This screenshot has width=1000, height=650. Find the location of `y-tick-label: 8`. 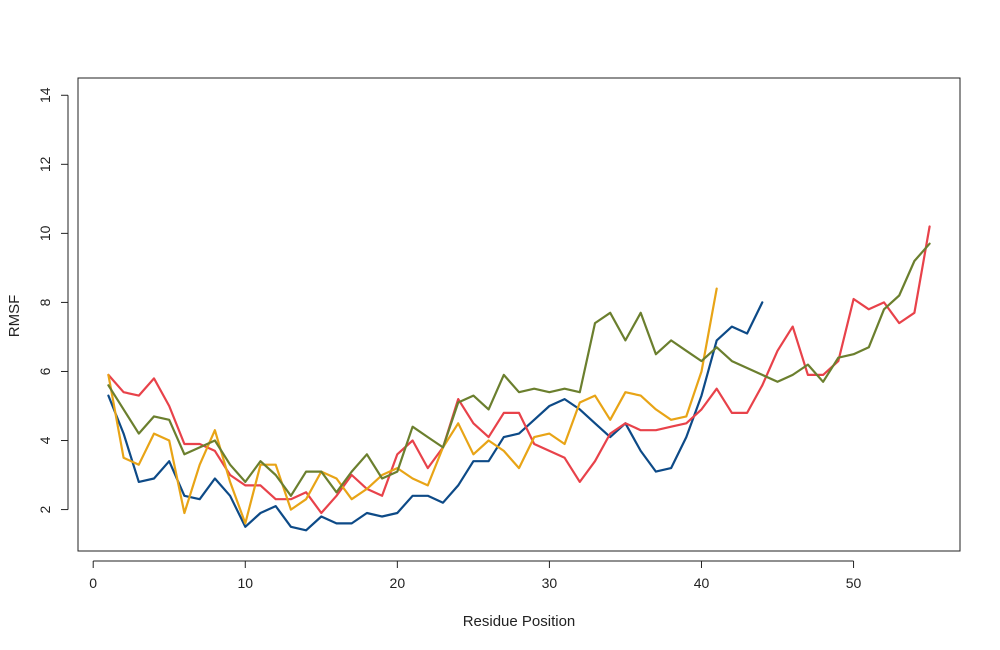

y-tick-label: 8 is located at coordinates (45, 302).